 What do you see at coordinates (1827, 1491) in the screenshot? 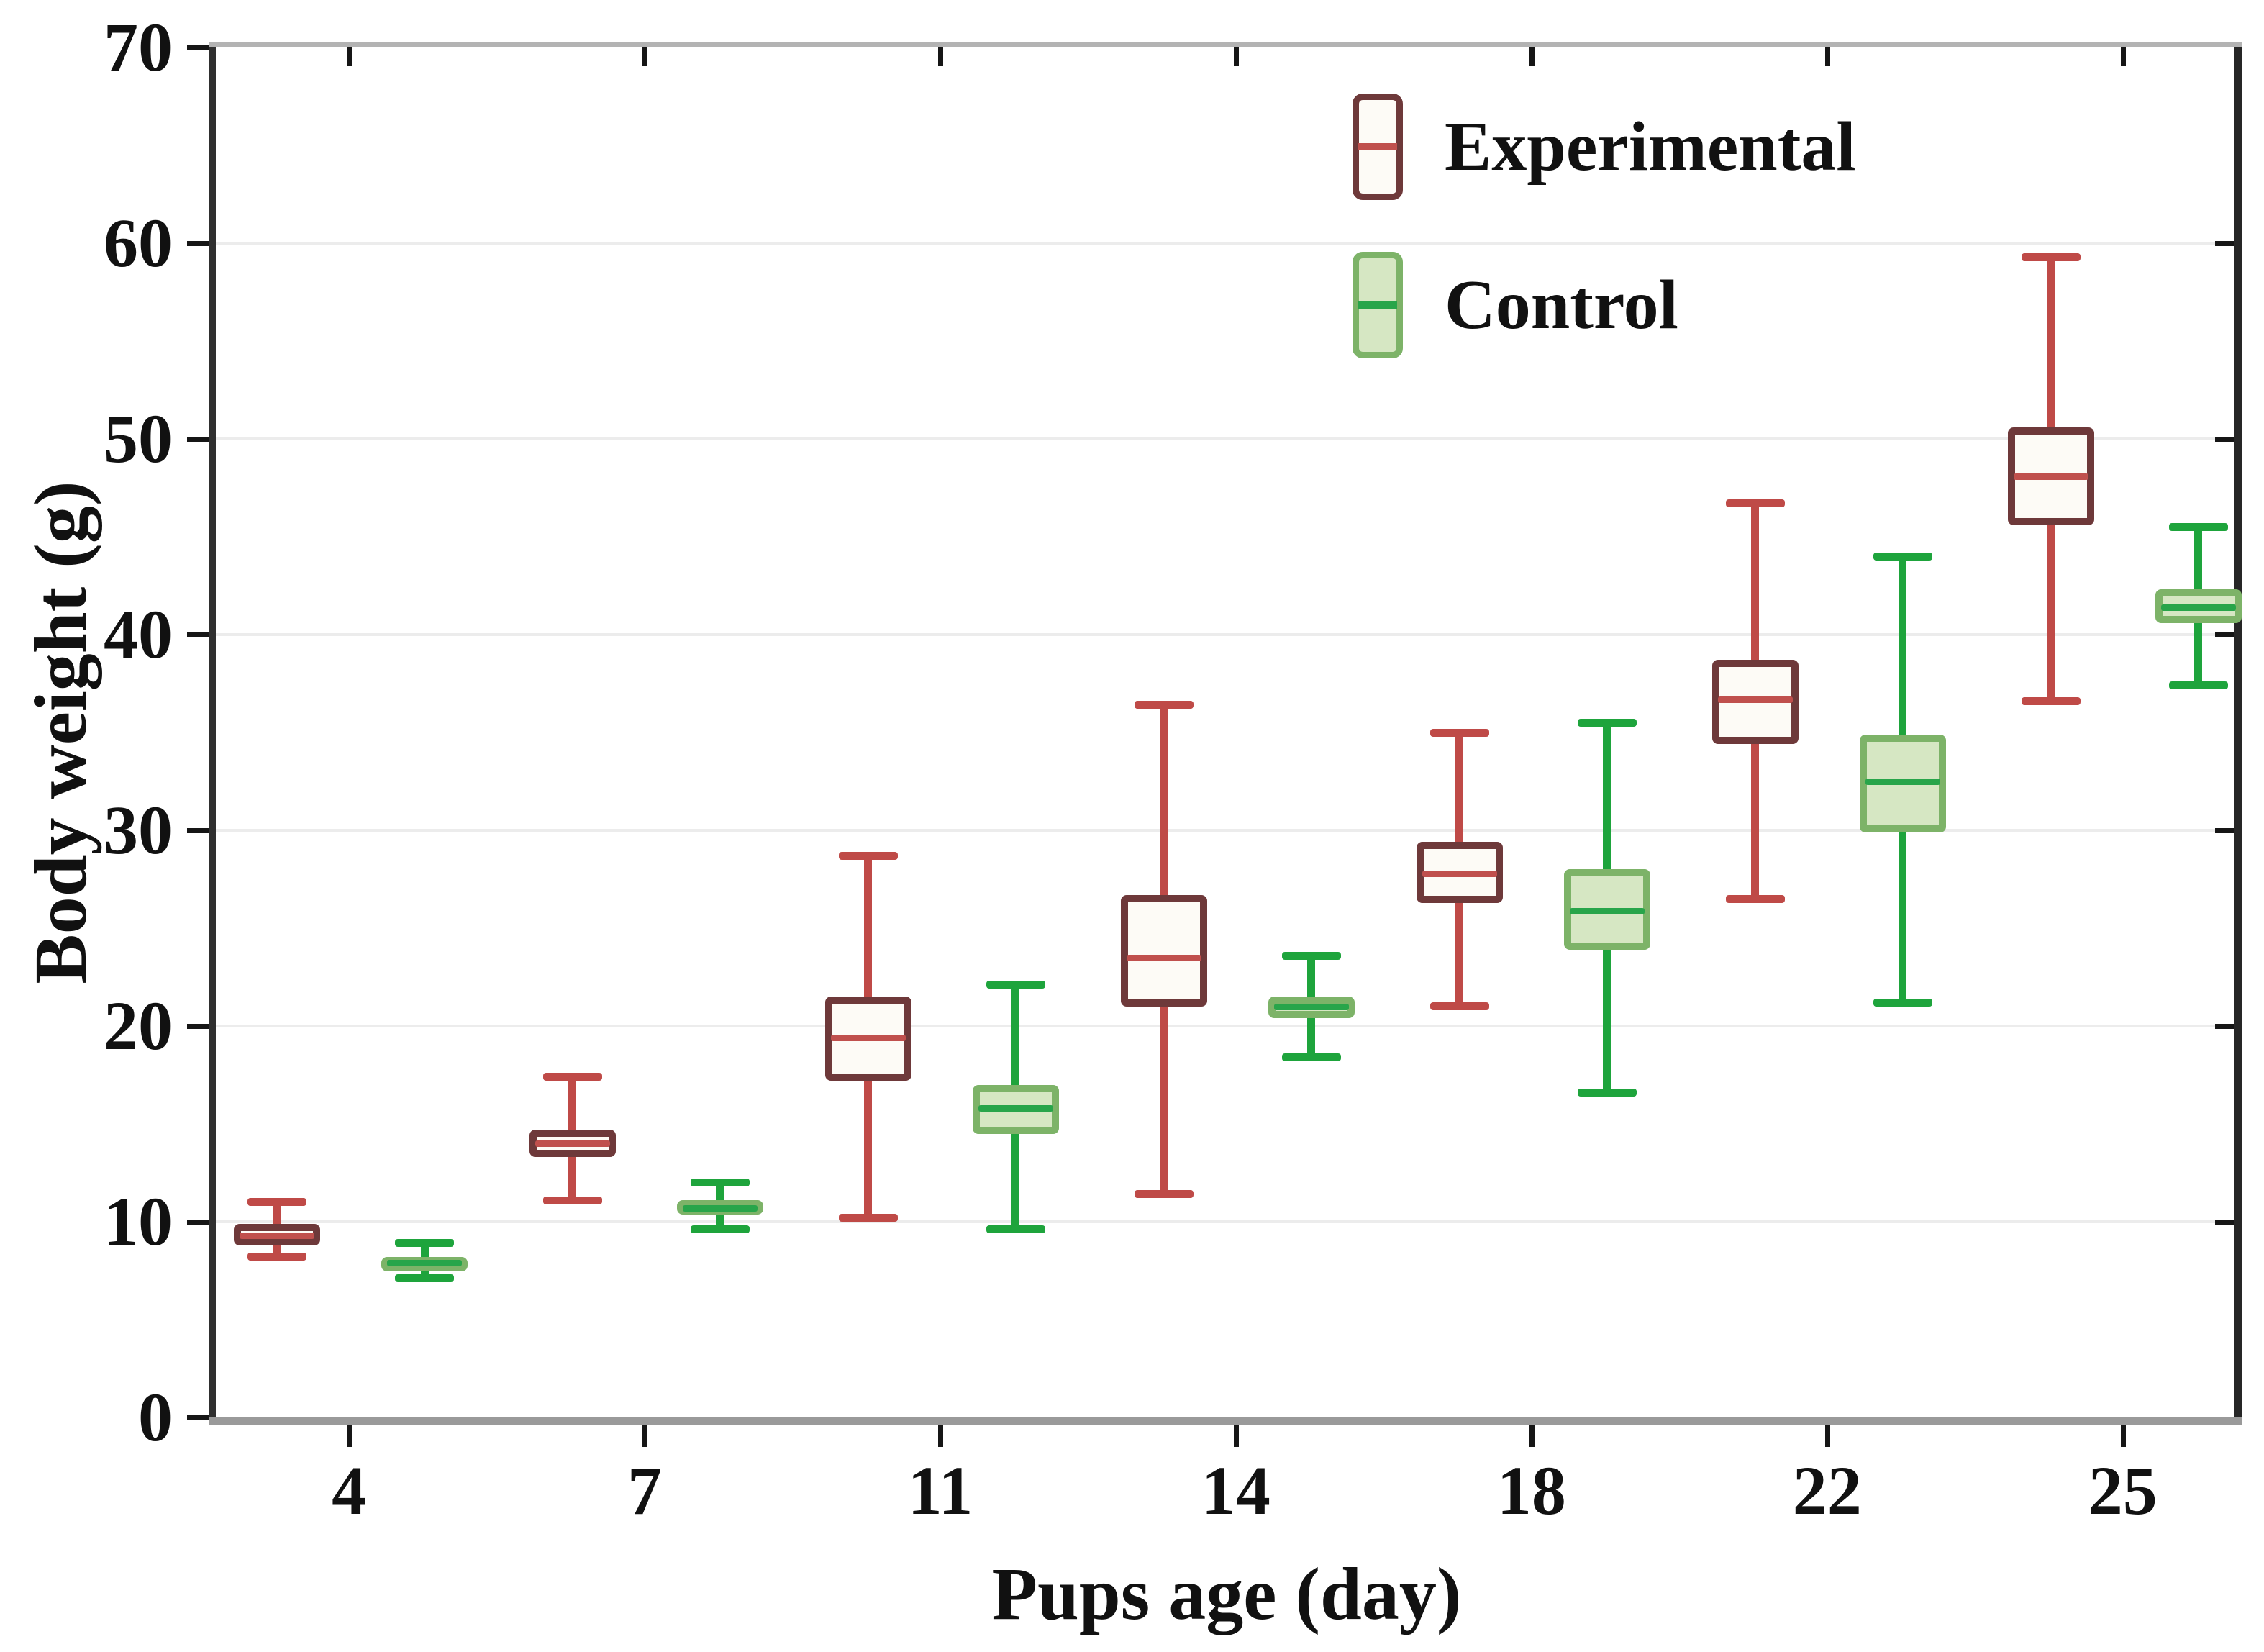
I see `x-tick-label-22: 22` at bounding box center [1827, 1491].